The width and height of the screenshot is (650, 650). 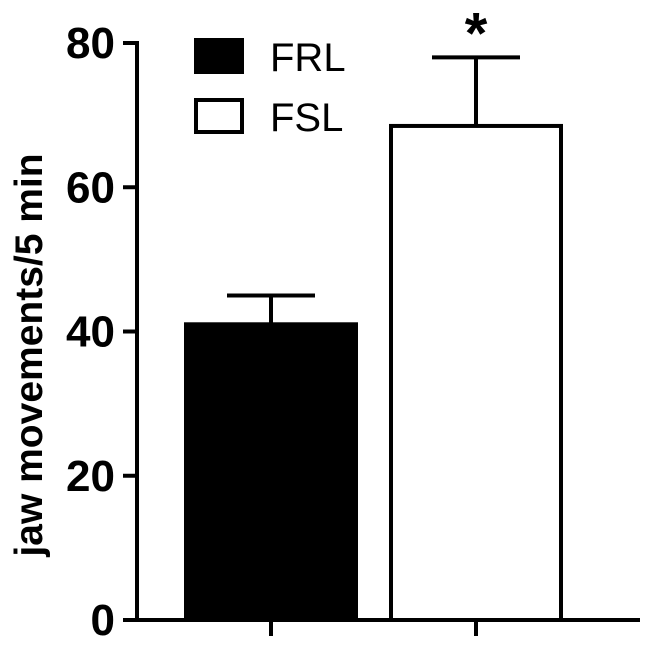 I want to click on significance-marker-fsl: *, so click(x=476, y=33).